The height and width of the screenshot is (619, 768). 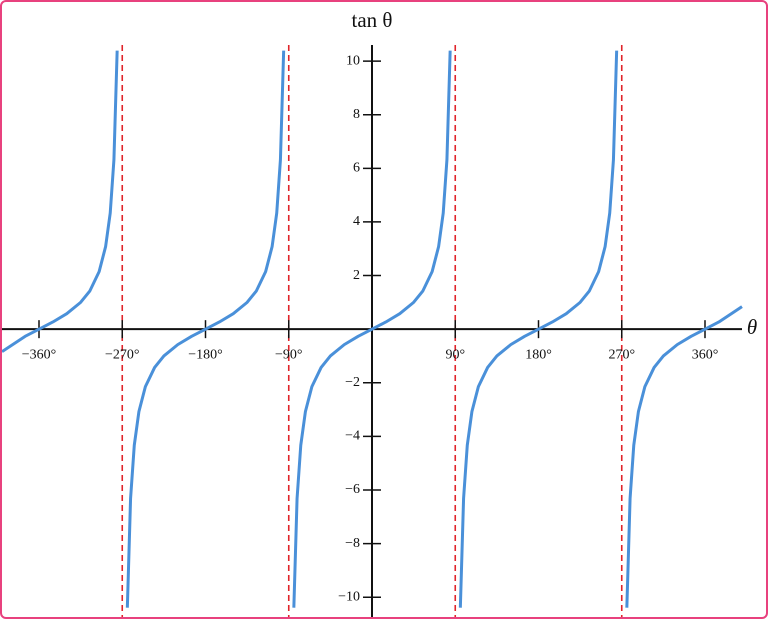 What do you see at coordinates (752, 327) in the screenshot?
I see `x-axis-label: θ` at bounding box center [752, 327].